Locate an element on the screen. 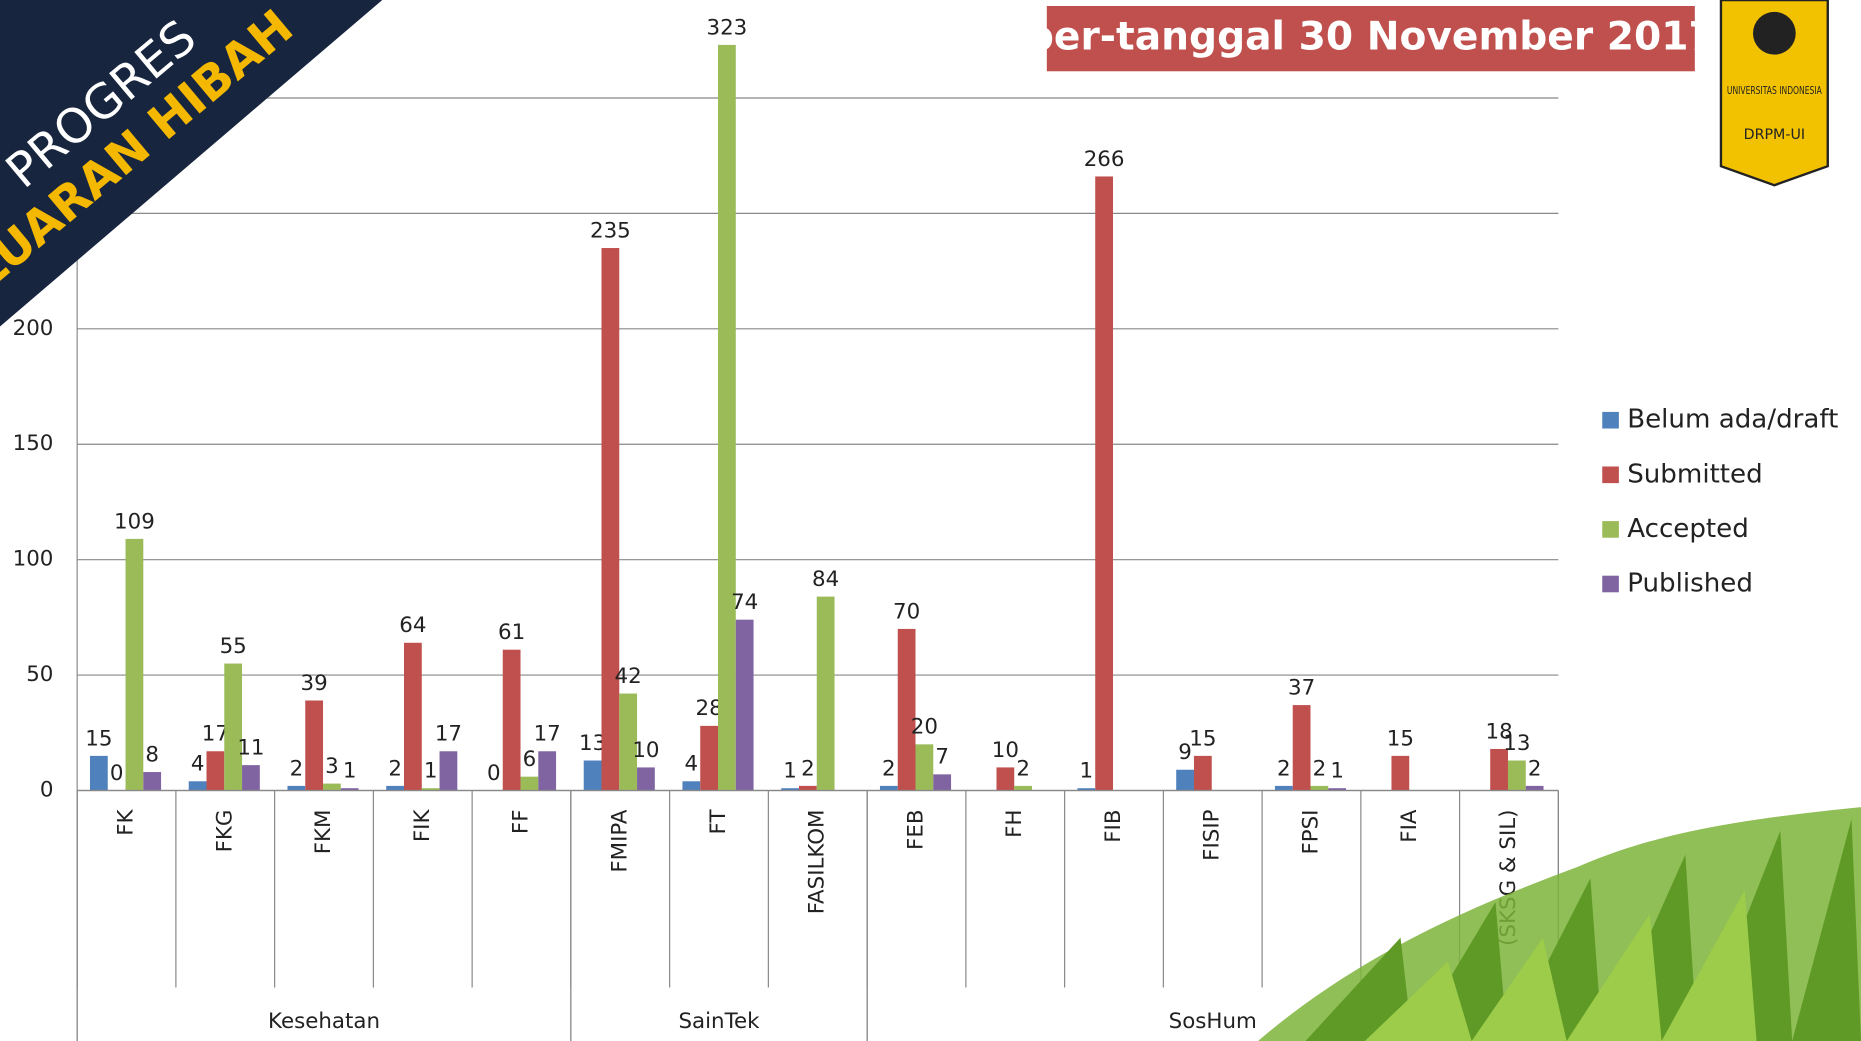  logo: UNIVERSITAS INDONESIA DRPM-UI is located at coordinates (1774, 93).